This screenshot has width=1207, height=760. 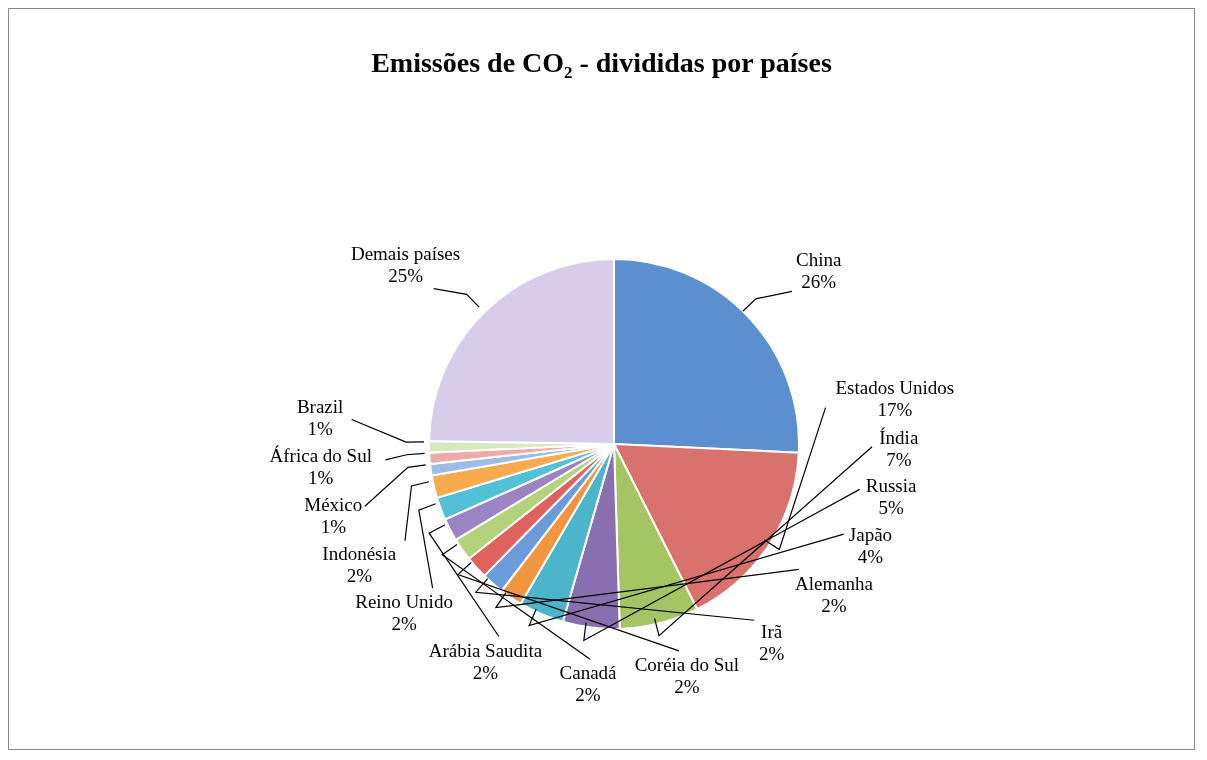 I want to click on slice-label: África do Sul, so click(x=320, y=455).